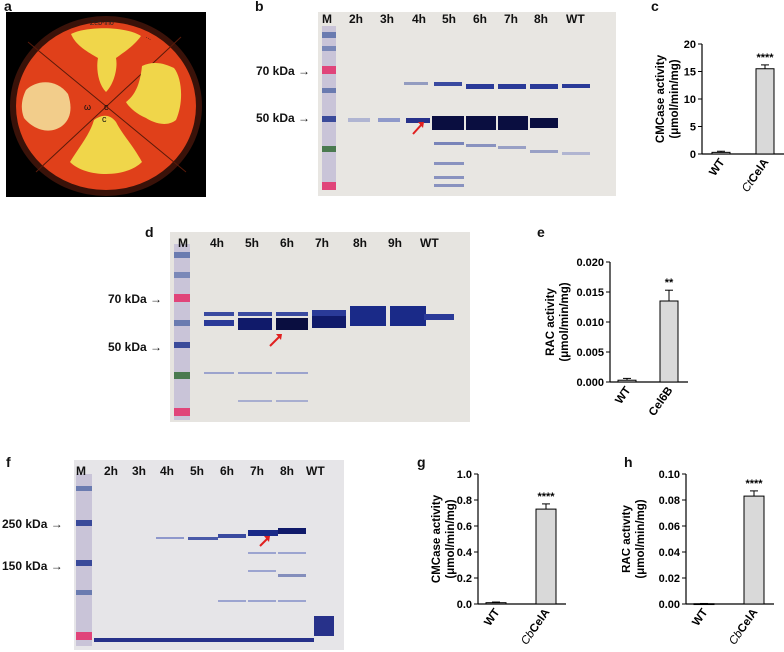  I want to click on y-tick-label: 0.02, so click(669, 579).